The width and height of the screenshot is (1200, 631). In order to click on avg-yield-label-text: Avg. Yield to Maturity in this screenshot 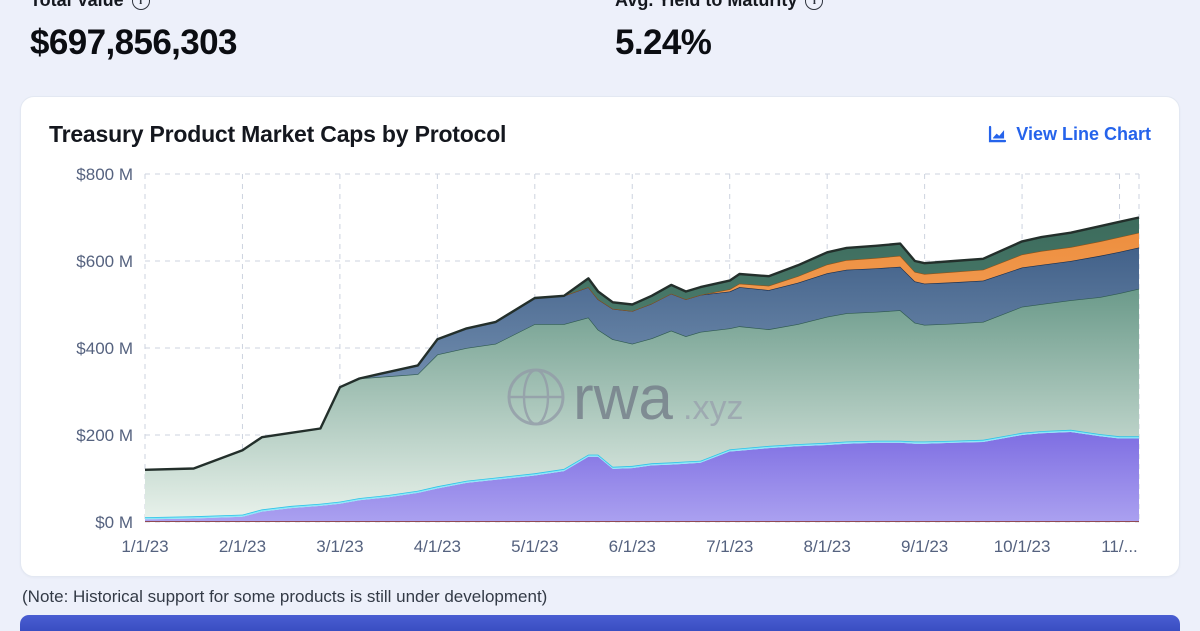, I will do `click(706, 5)`.